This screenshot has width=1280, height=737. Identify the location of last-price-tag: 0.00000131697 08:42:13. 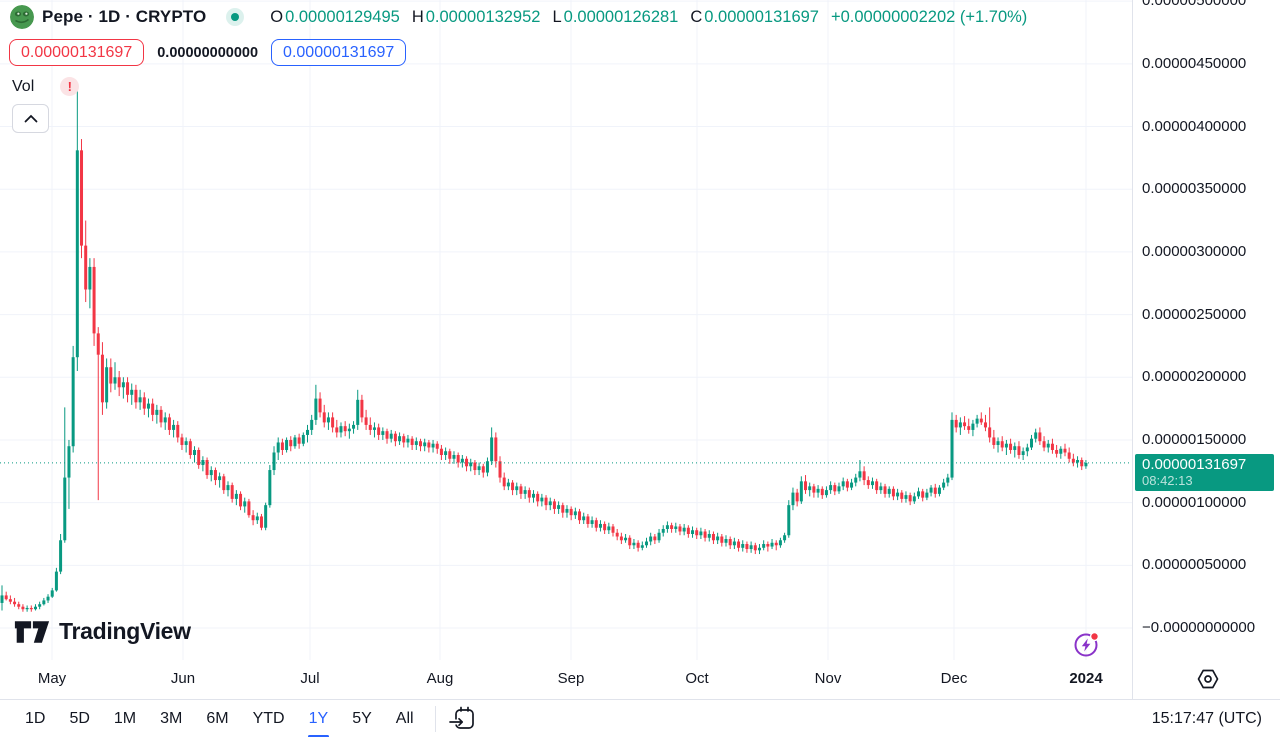
(1204, 472).